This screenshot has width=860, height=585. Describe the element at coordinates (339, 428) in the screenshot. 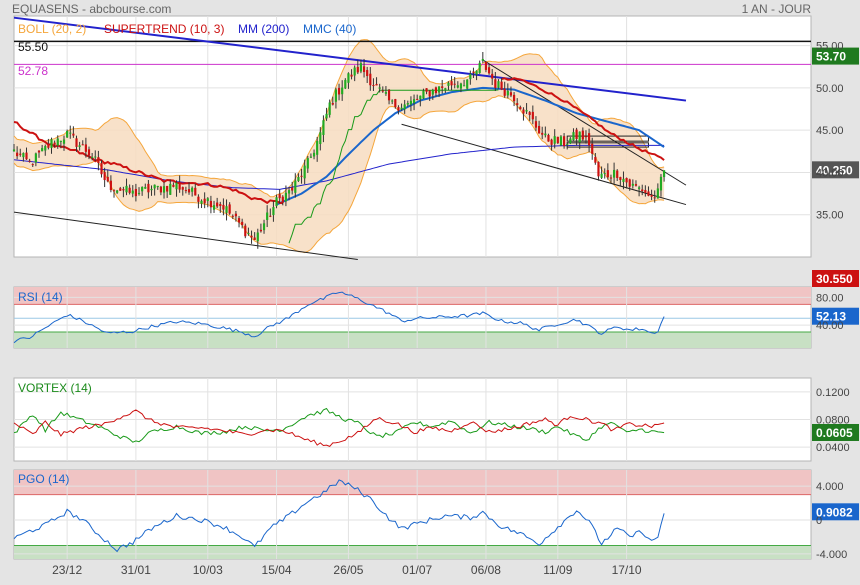

I see `vortex-minus-line` at that location.